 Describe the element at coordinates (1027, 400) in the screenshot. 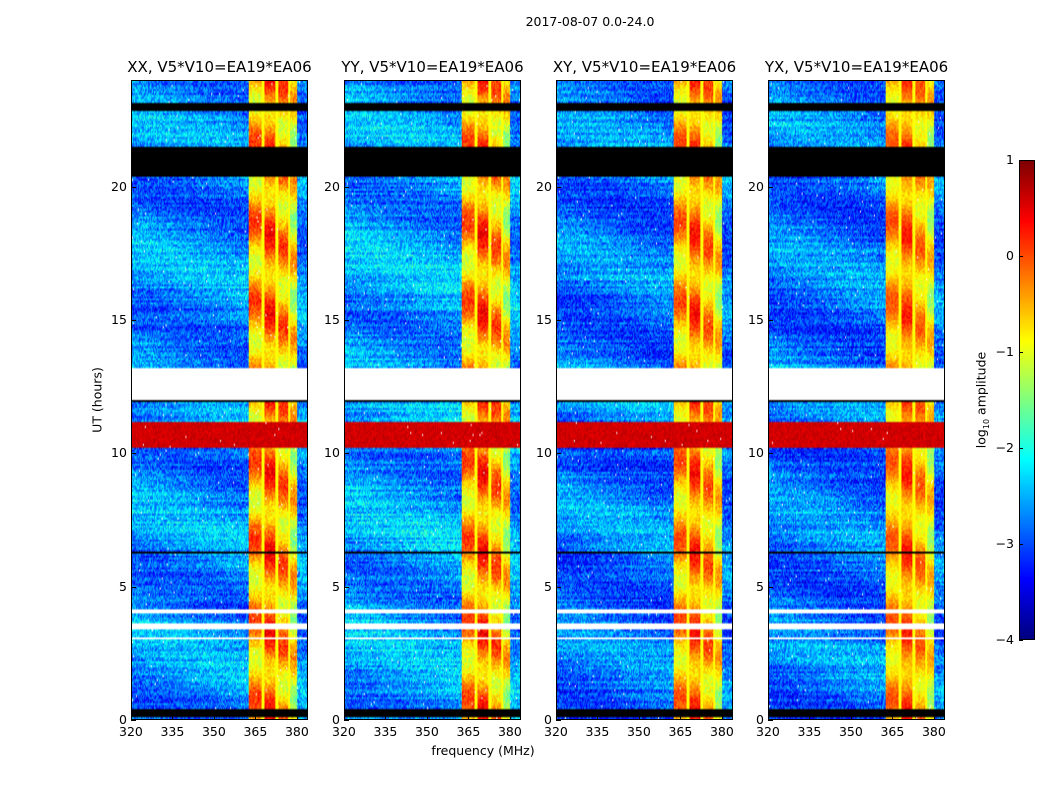

I see `colorbar-gradient` at that location.